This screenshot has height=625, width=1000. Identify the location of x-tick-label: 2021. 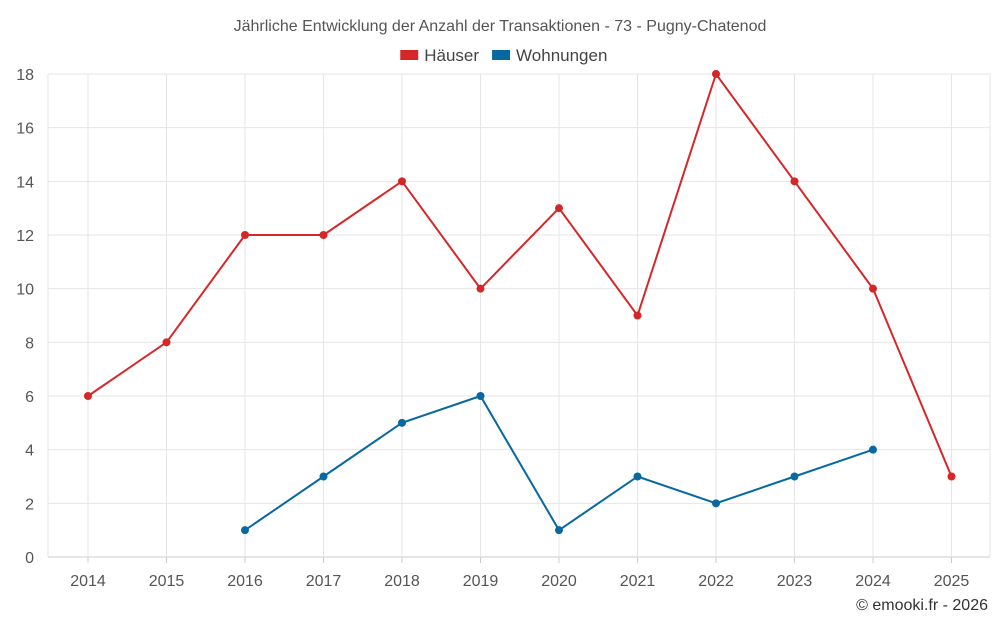
(638, 581).